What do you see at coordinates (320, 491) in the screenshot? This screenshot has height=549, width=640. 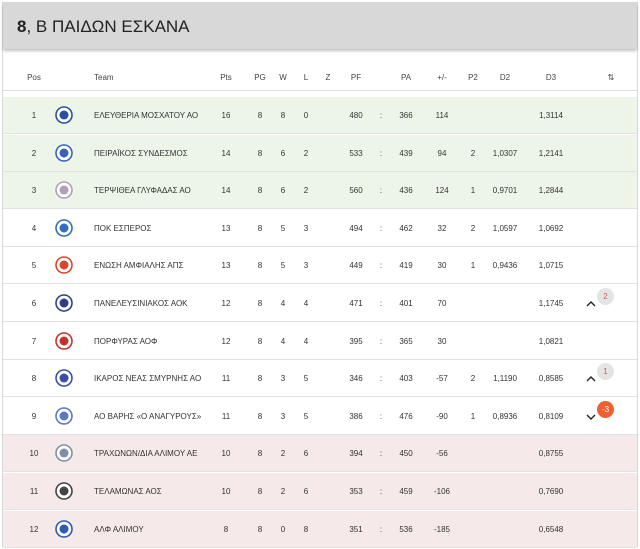 I see `table-row: 11 ΤΕΛΑΜΩΝΑΣ ΑΟΣ 10 8 2 6 353: 459 -106 0,7690` at bounding box center [320, 491].